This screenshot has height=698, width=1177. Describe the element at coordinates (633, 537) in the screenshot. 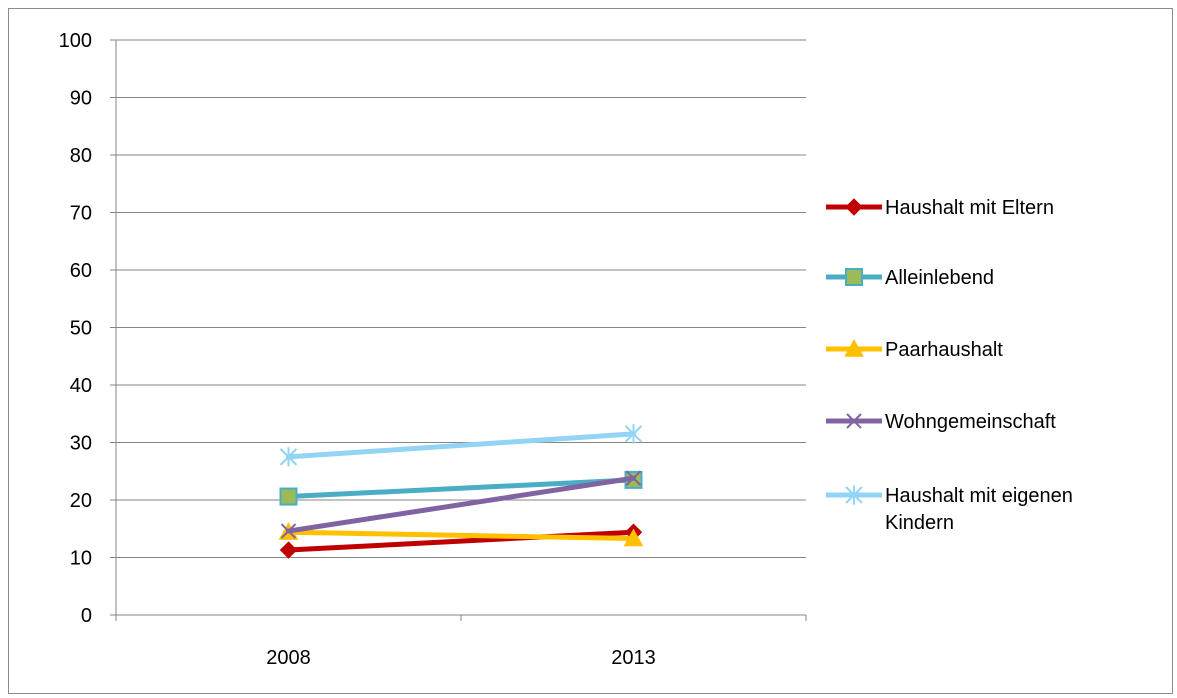

I see `series-3-point` at that location.